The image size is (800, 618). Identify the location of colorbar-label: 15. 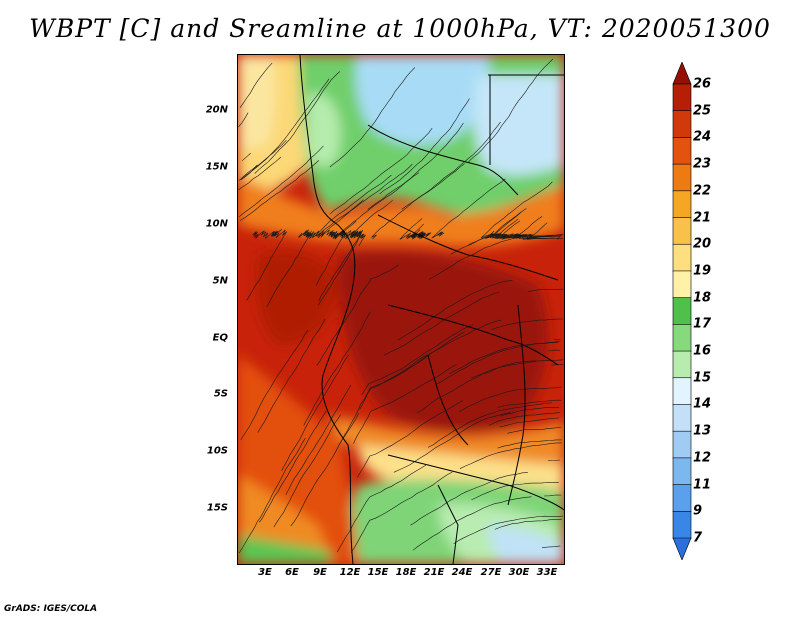
(702, 378).